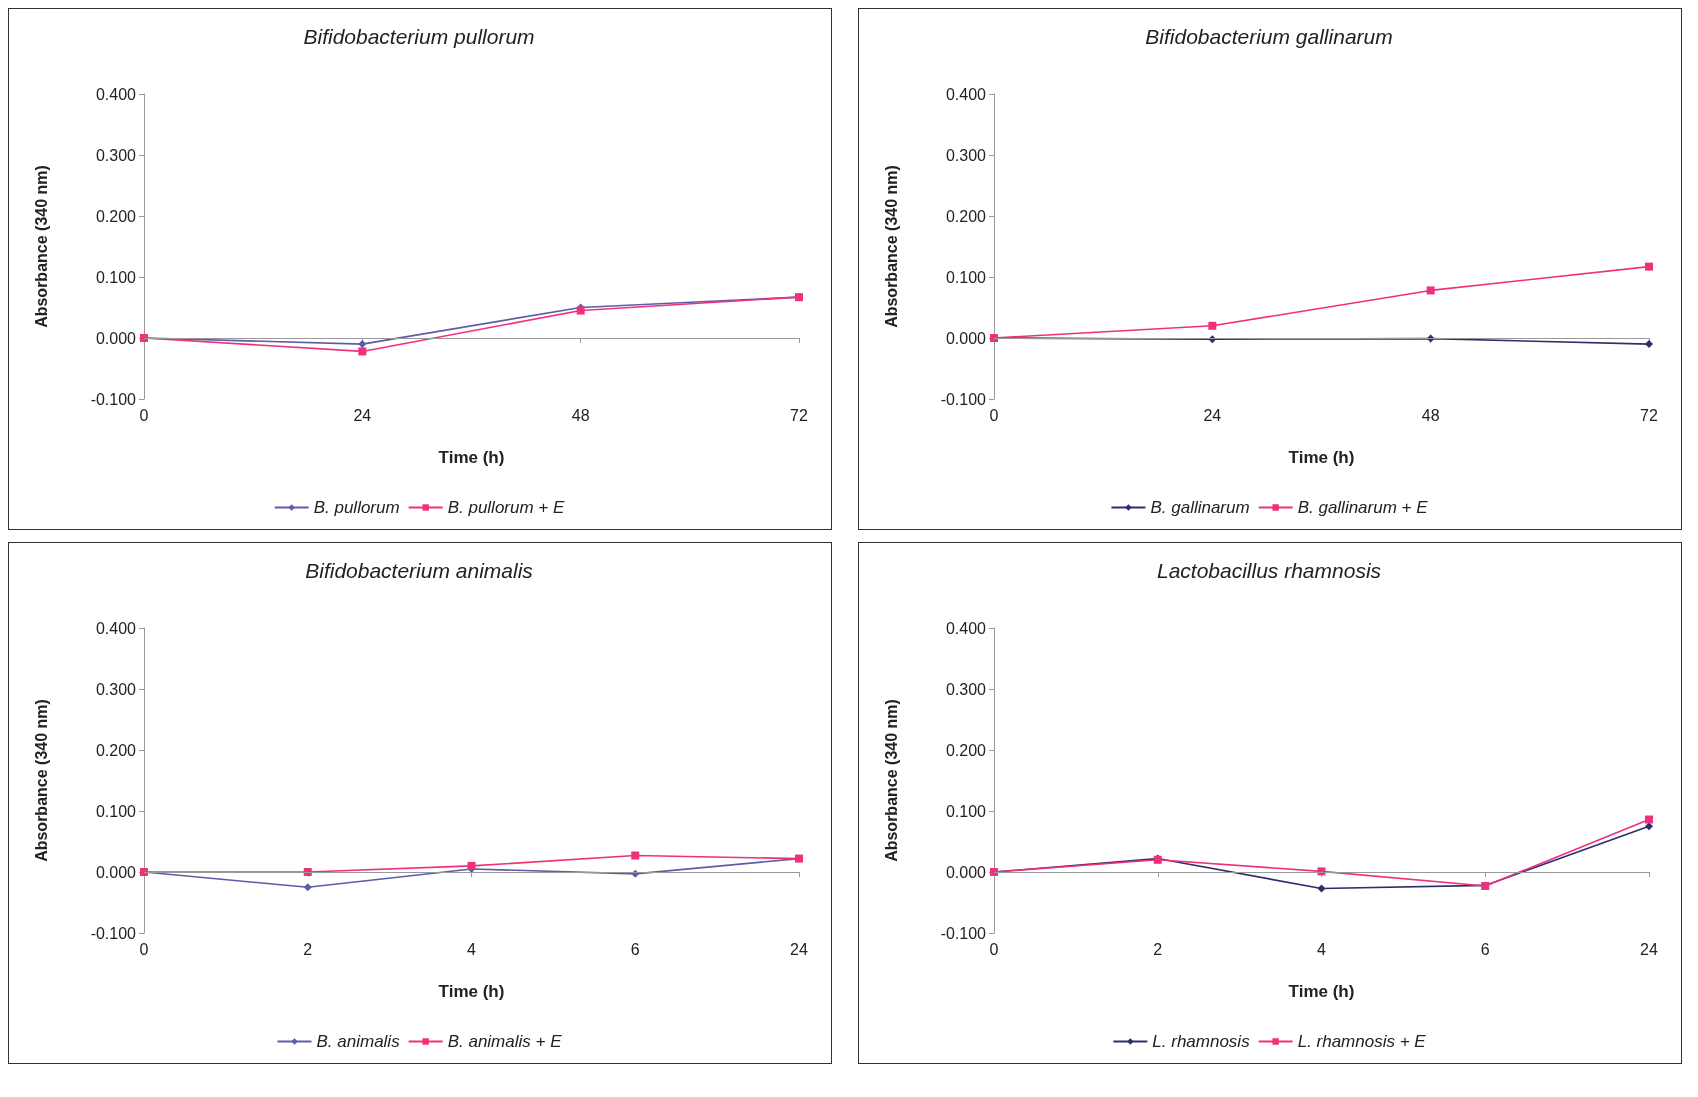 The image size is (1698, 1097). Describe the element at coordinates (358, 1041) in the screenshot. I see `legend-label: B. animalis` at that location.